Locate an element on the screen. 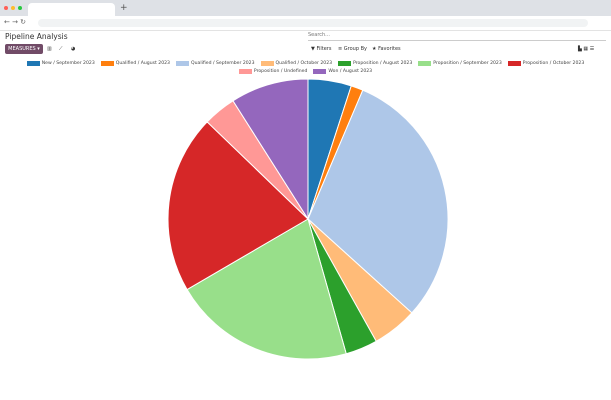 This screenshot has height=400, width=611. filters-button: ▼ Filters is located at coordinates (321, 49).